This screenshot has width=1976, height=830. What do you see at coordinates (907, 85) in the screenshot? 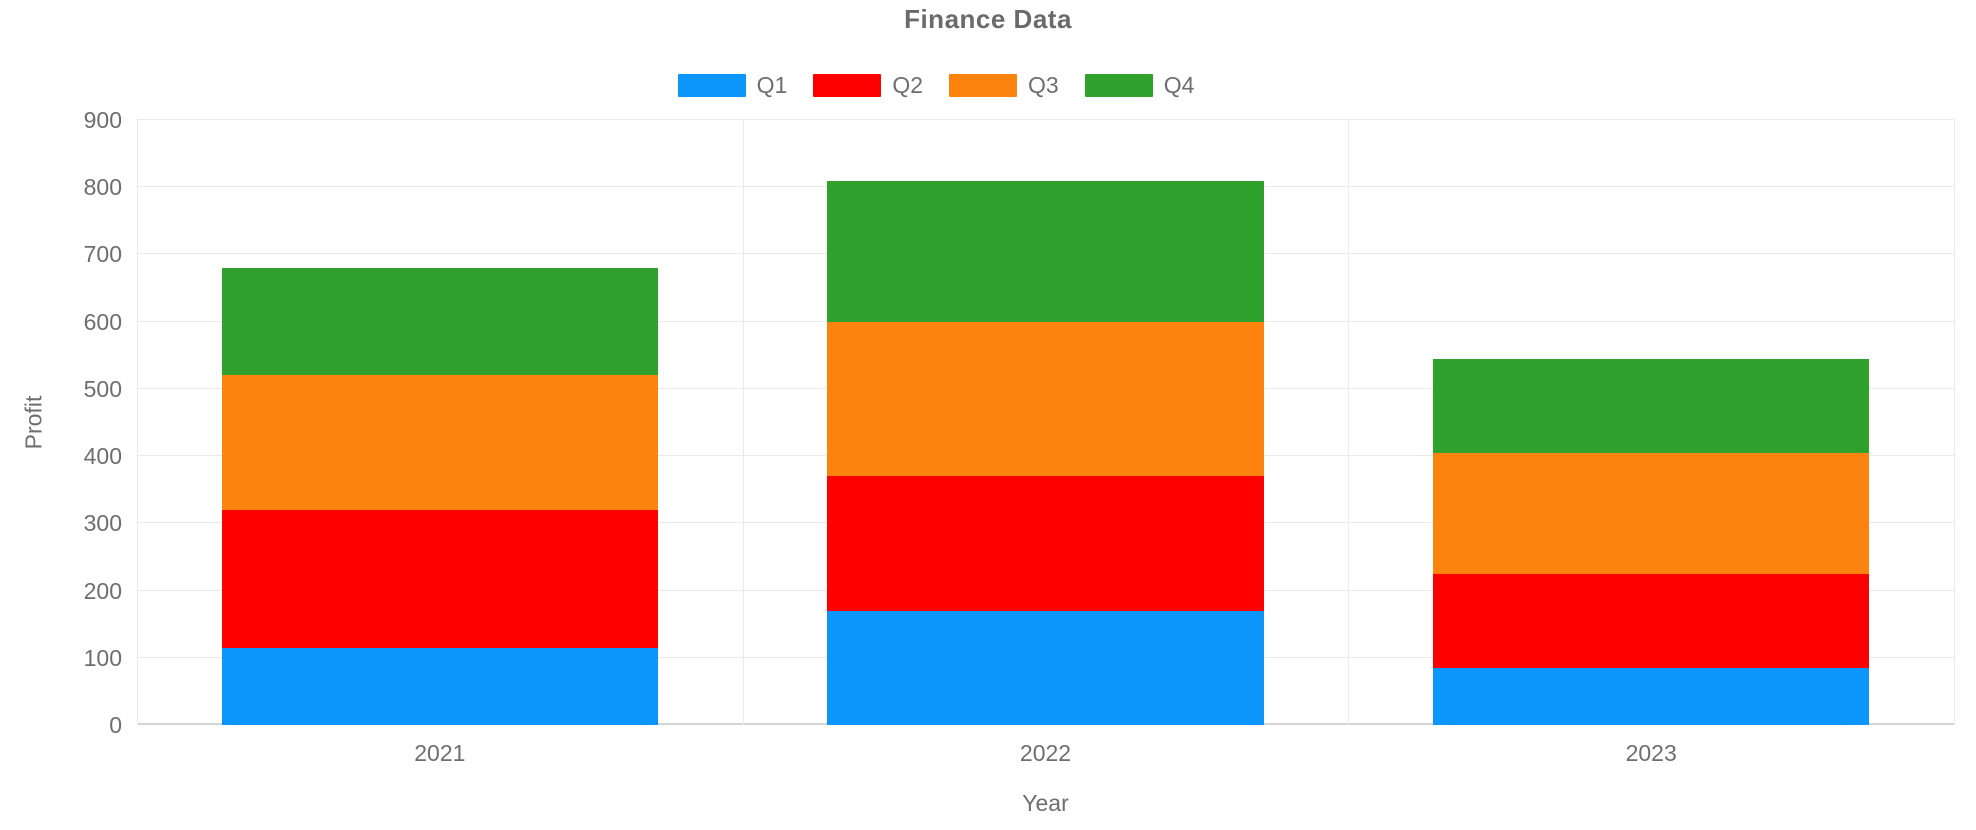
I see `legend-label: Q2` at bounding box center [907, 85].